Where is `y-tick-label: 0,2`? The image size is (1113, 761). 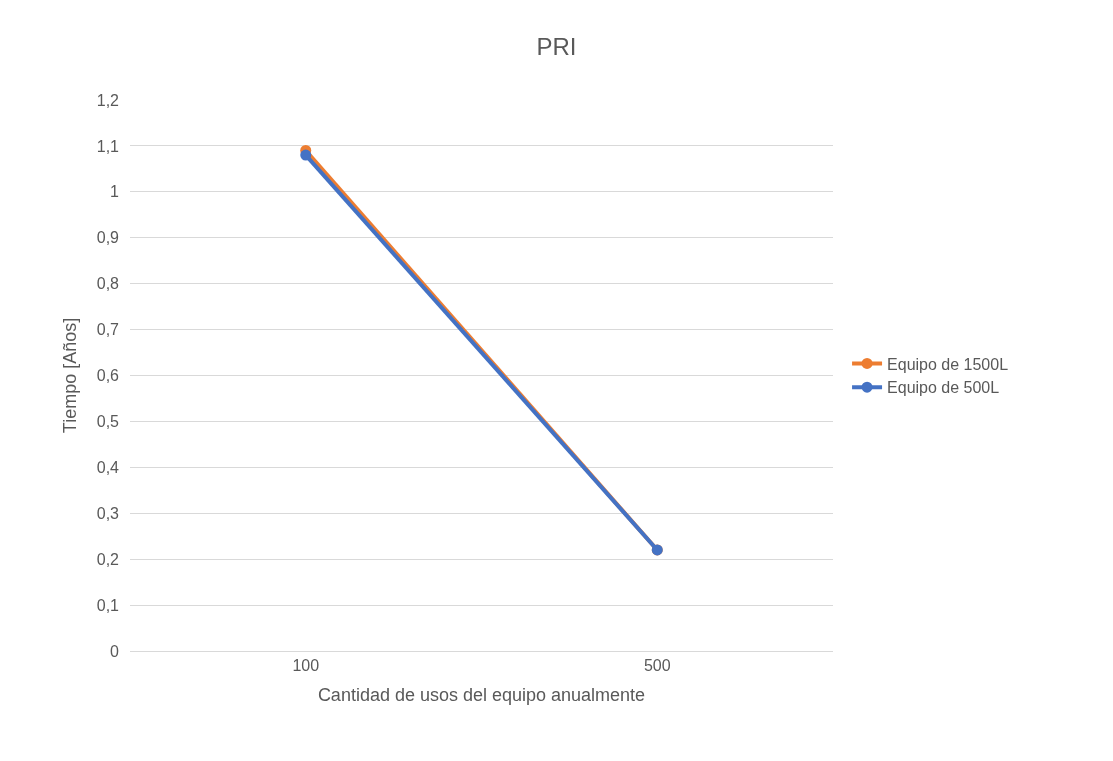 y-tick-label: 0,2 is located at coordinates (108, 559).